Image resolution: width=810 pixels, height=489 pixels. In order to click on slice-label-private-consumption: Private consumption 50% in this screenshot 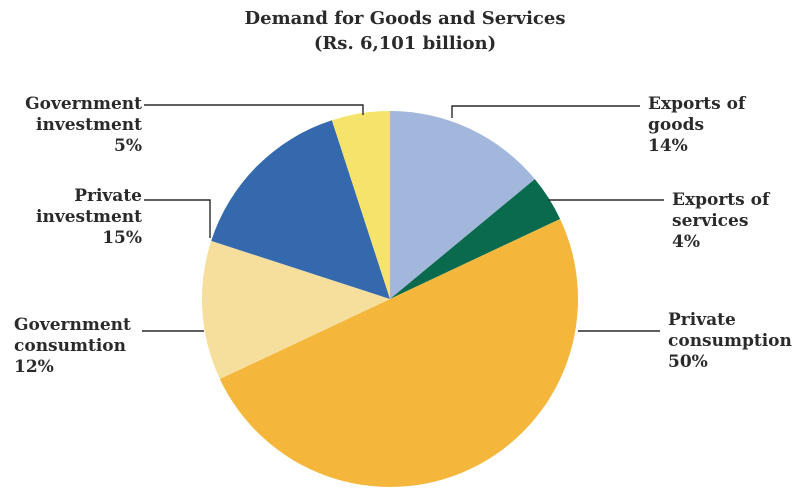, I will do `click(730, 341)`.